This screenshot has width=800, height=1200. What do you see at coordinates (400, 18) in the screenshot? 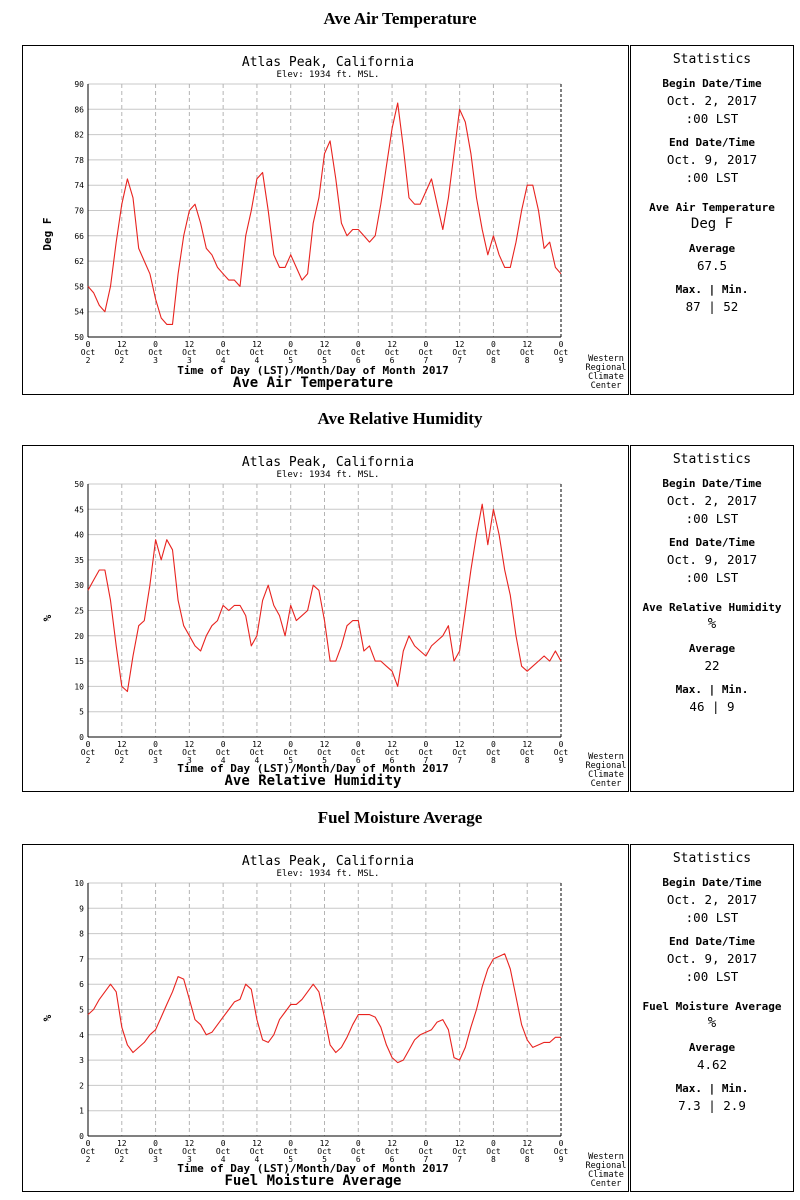
I see `section-title-temperature: Ave Air Temperature` at bounding box center [400, 18].